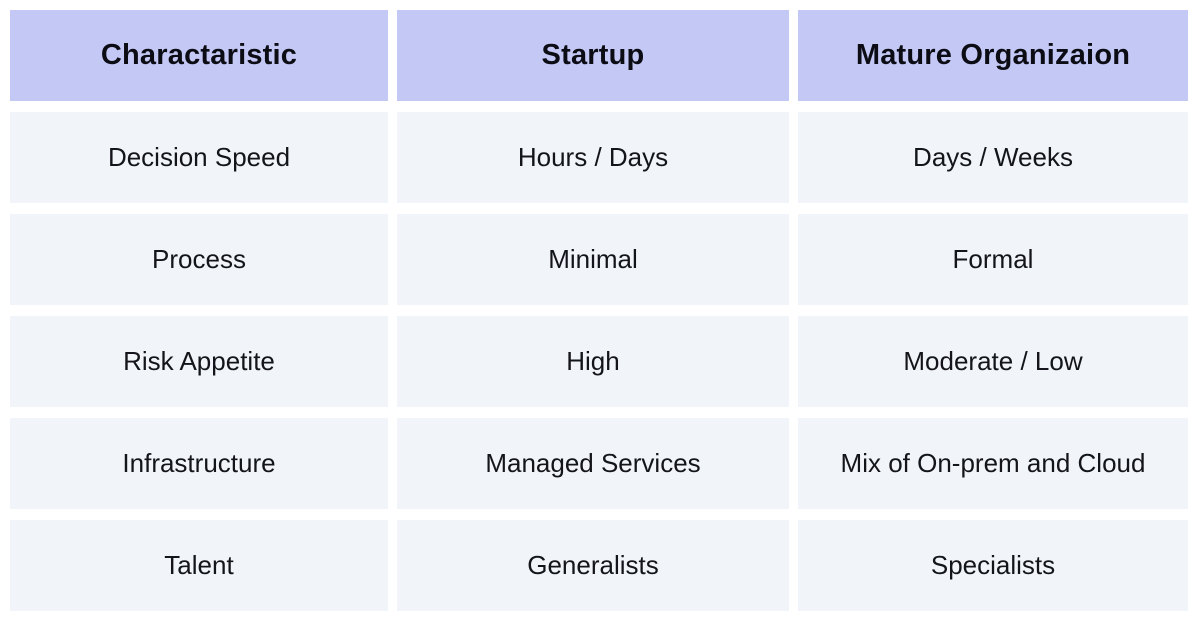 The width and height of the screenshot is (1200, 630). I want to click on cell-decision-speed-mature: Days / Weeks, so click(993, 157).